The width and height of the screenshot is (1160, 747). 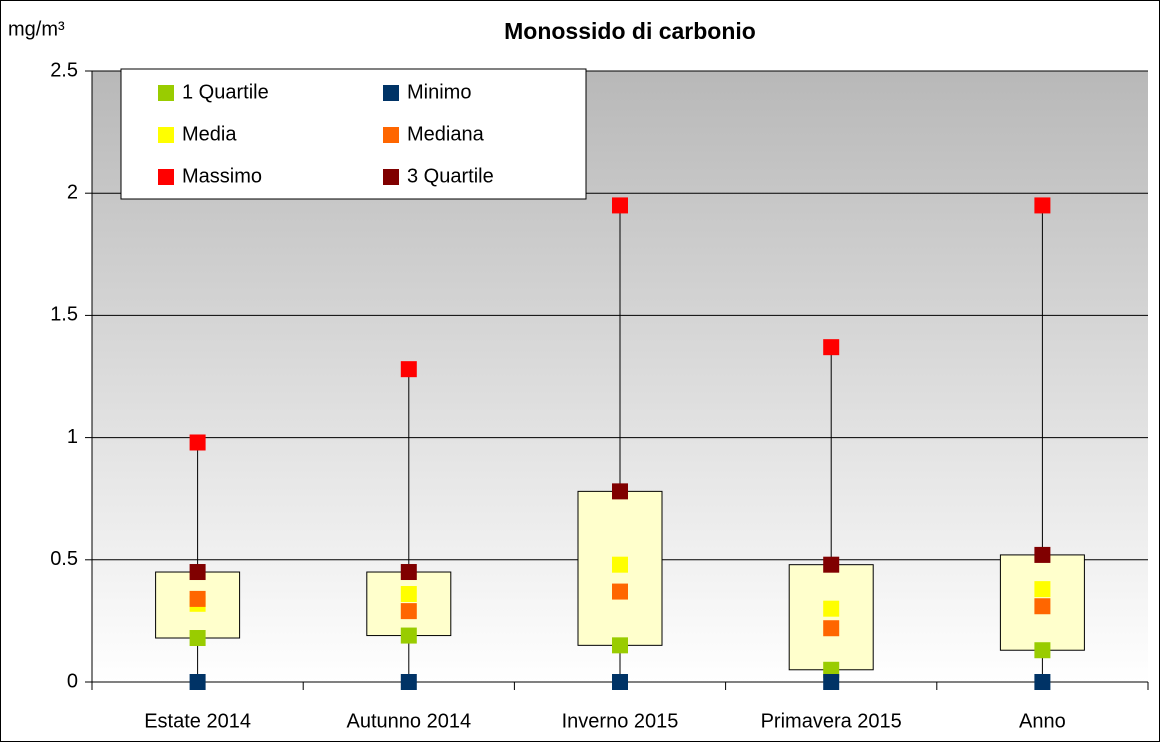 I want to click on x-tick-label: Estate 2014, so click(x=197, y=721).